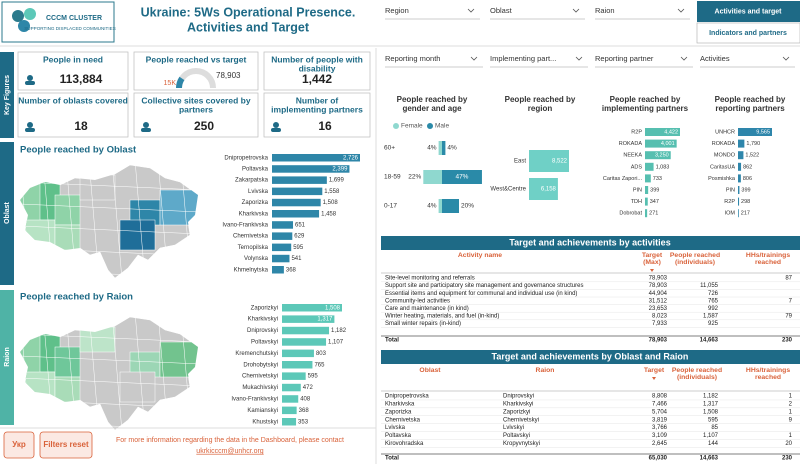 The image size is (800, 464). I want to click on kpi-value: 1,442, so click(317, 79).